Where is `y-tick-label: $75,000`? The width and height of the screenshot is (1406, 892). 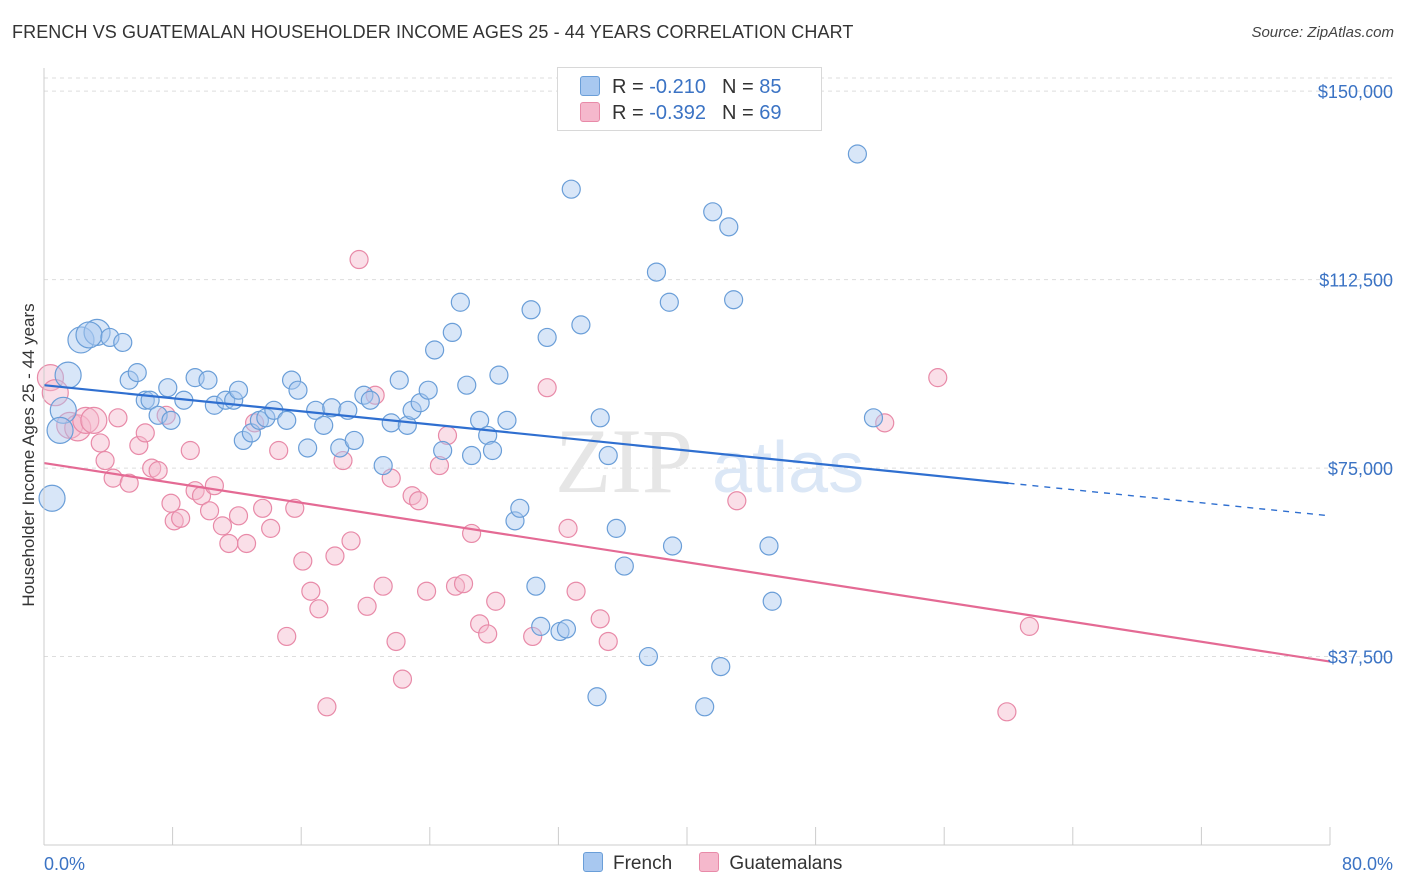
y-tick-label: $75,000 is located at coordinates (1360, 469).